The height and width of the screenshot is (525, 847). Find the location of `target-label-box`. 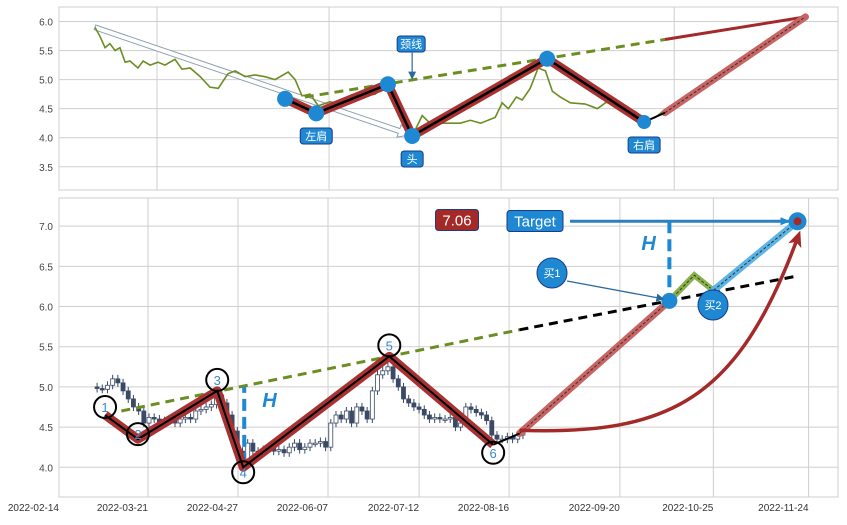

target-label-box is located at coordinates (535, 221).